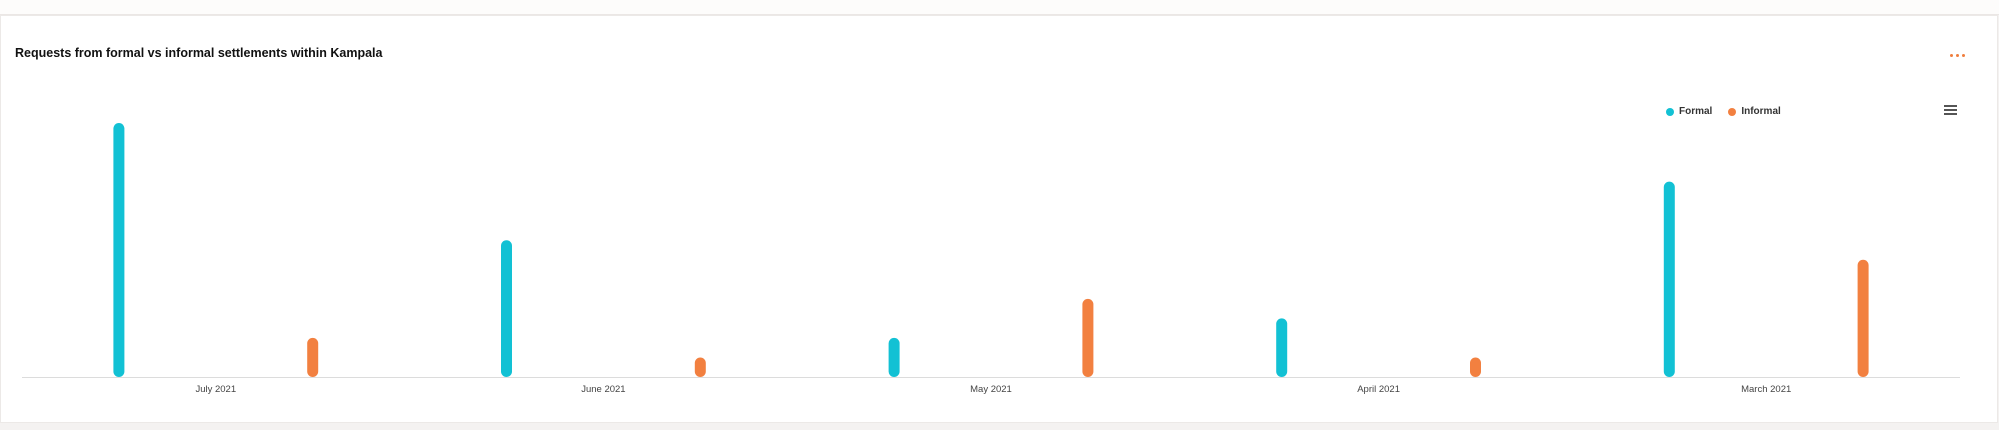 The height and width of the screenshot is (430, 1999). Describe the element at coordinates (999, 7) in the screenshot. I see `top-strip` at that location.